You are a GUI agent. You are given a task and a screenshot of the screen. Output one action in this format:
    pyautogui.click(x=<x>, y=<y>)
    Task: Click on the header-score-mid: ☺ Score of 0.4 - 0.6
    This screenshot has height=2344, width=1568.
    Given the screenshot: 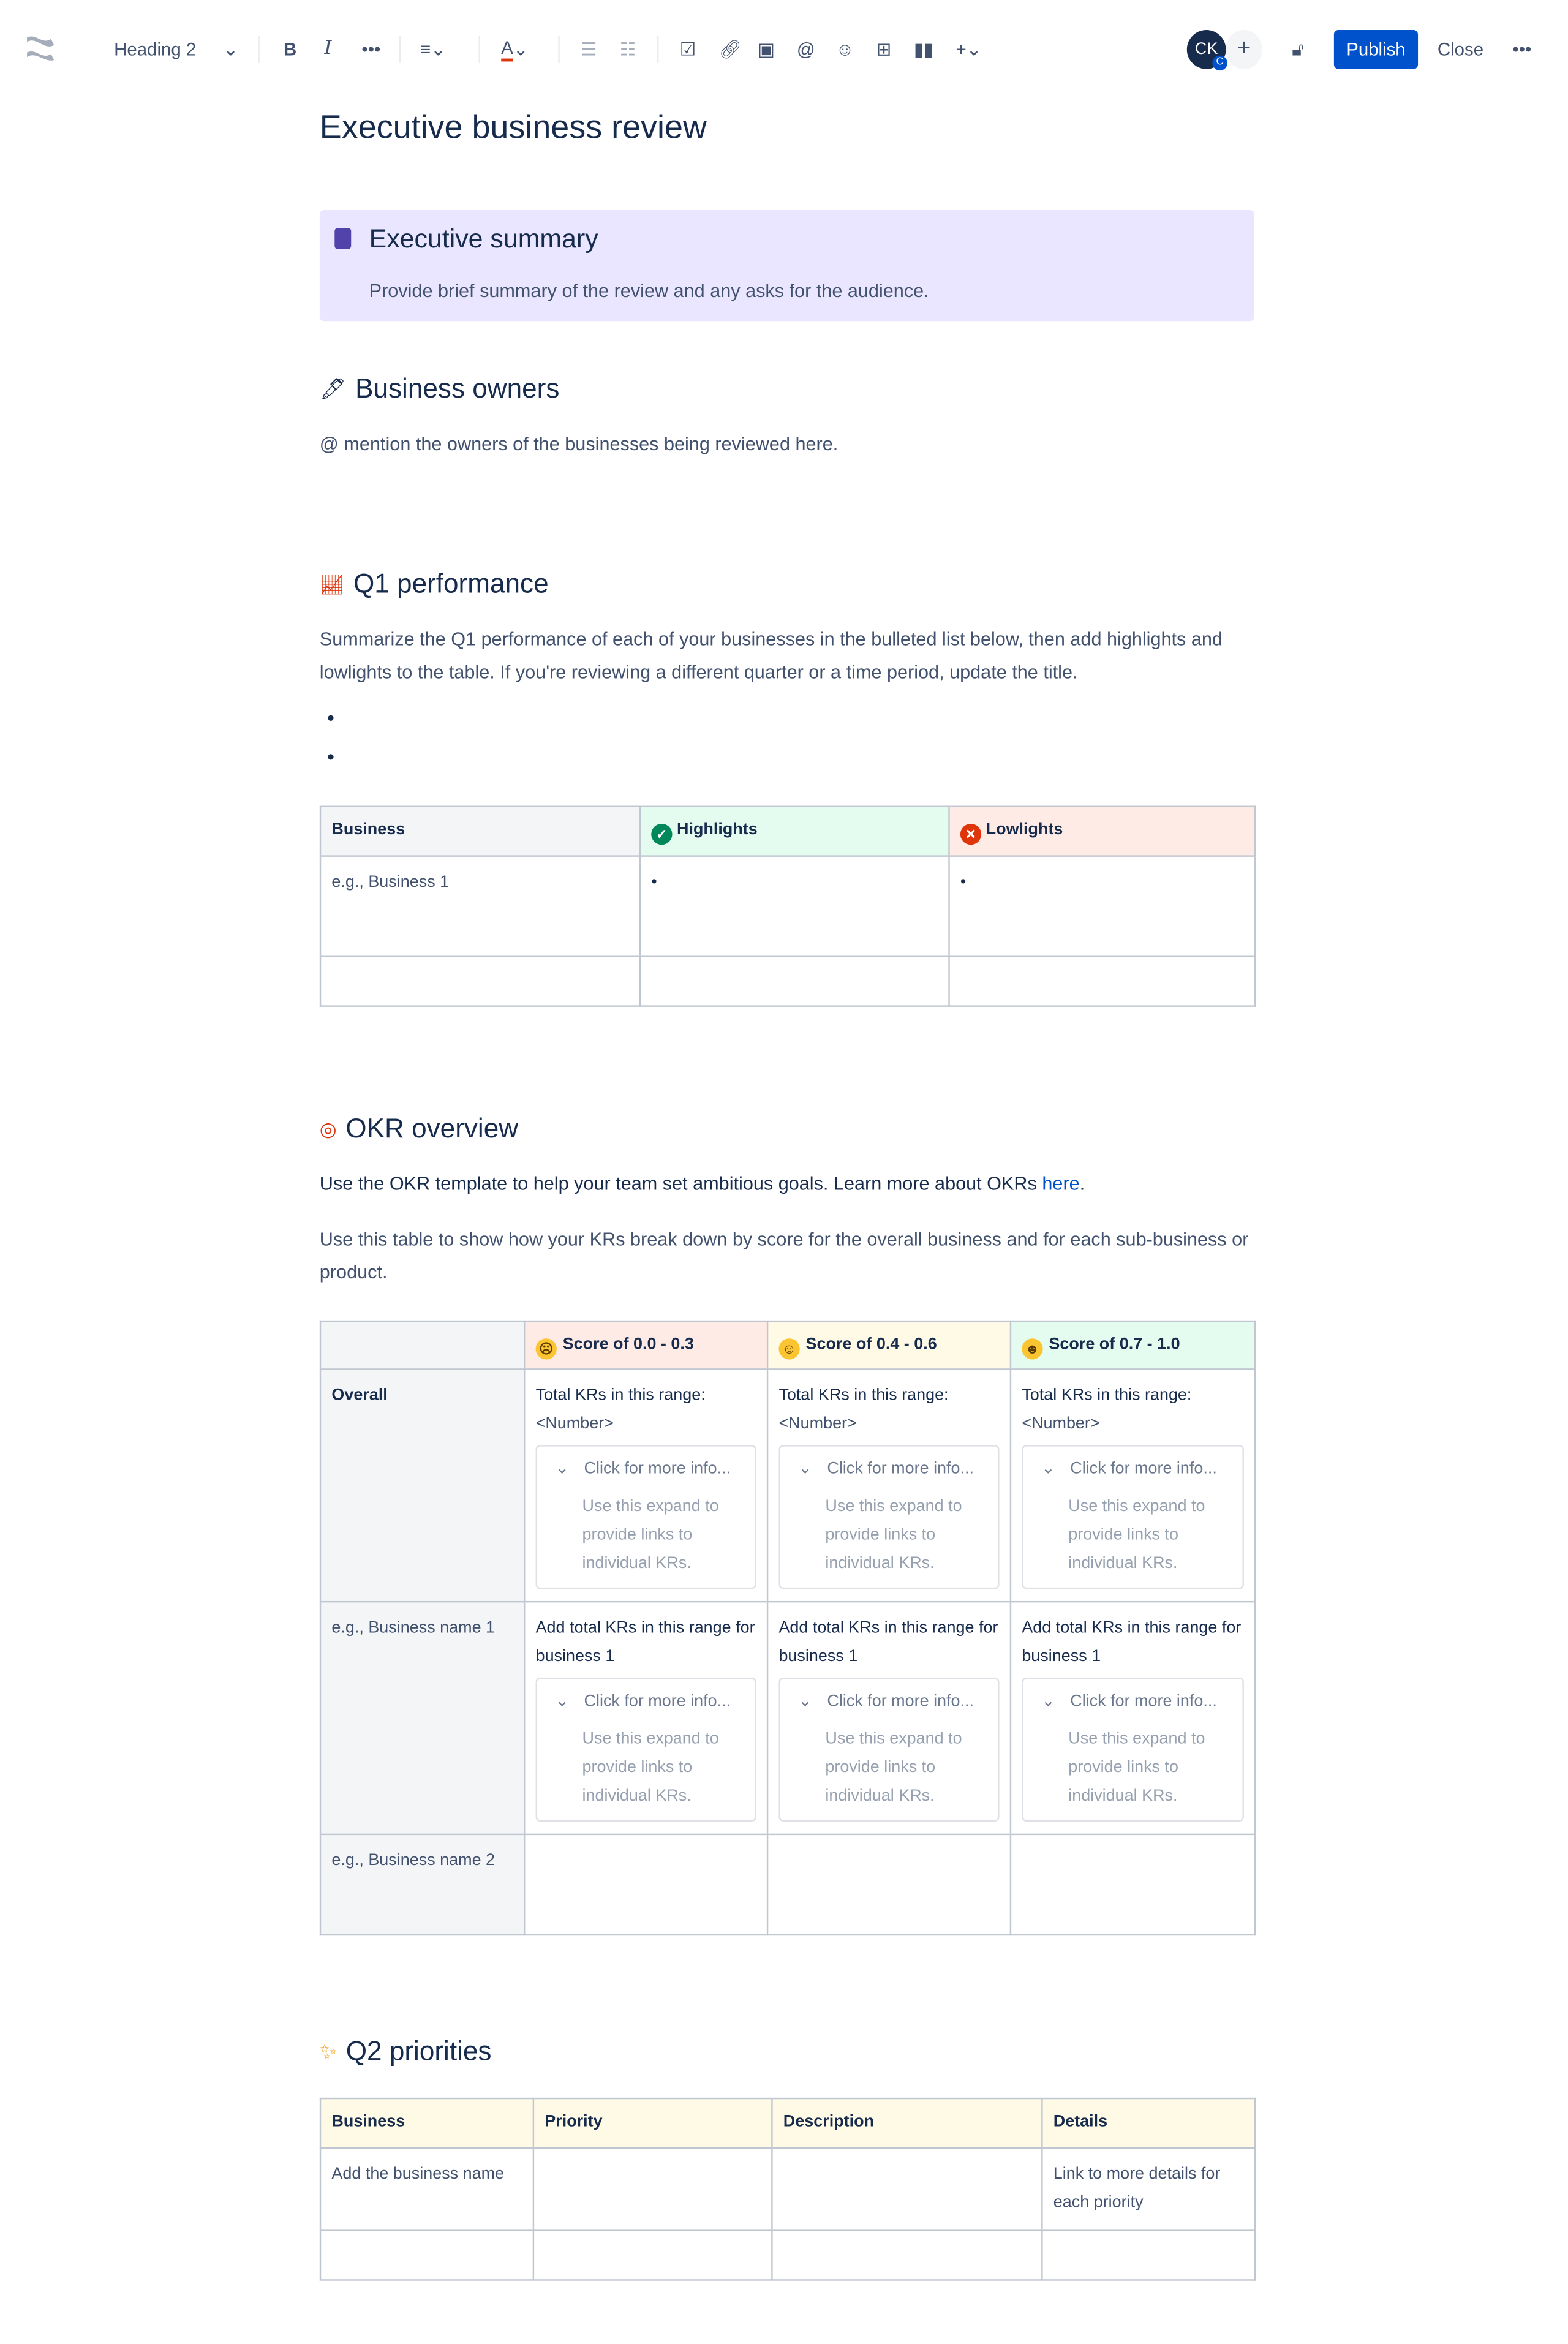 What is the action you would take?
    pyautogui.click(x=889, y=1345)
    